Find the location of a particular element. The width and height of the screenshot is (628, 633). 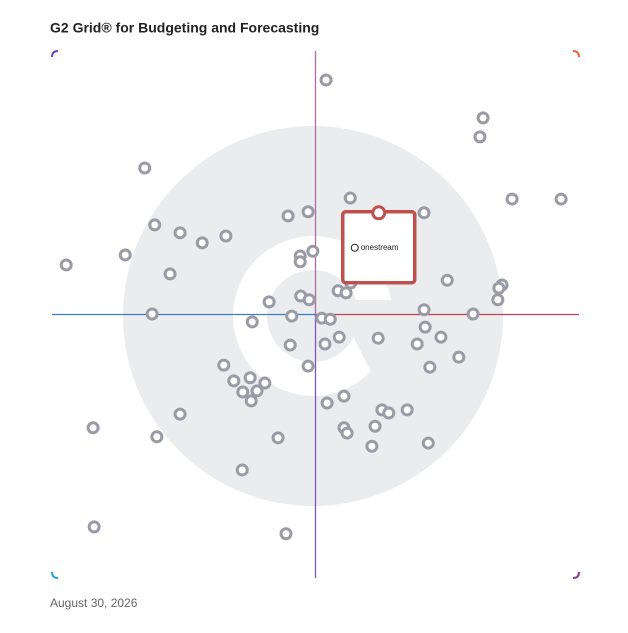

highlight-dot is located at coordinates (379, 213).